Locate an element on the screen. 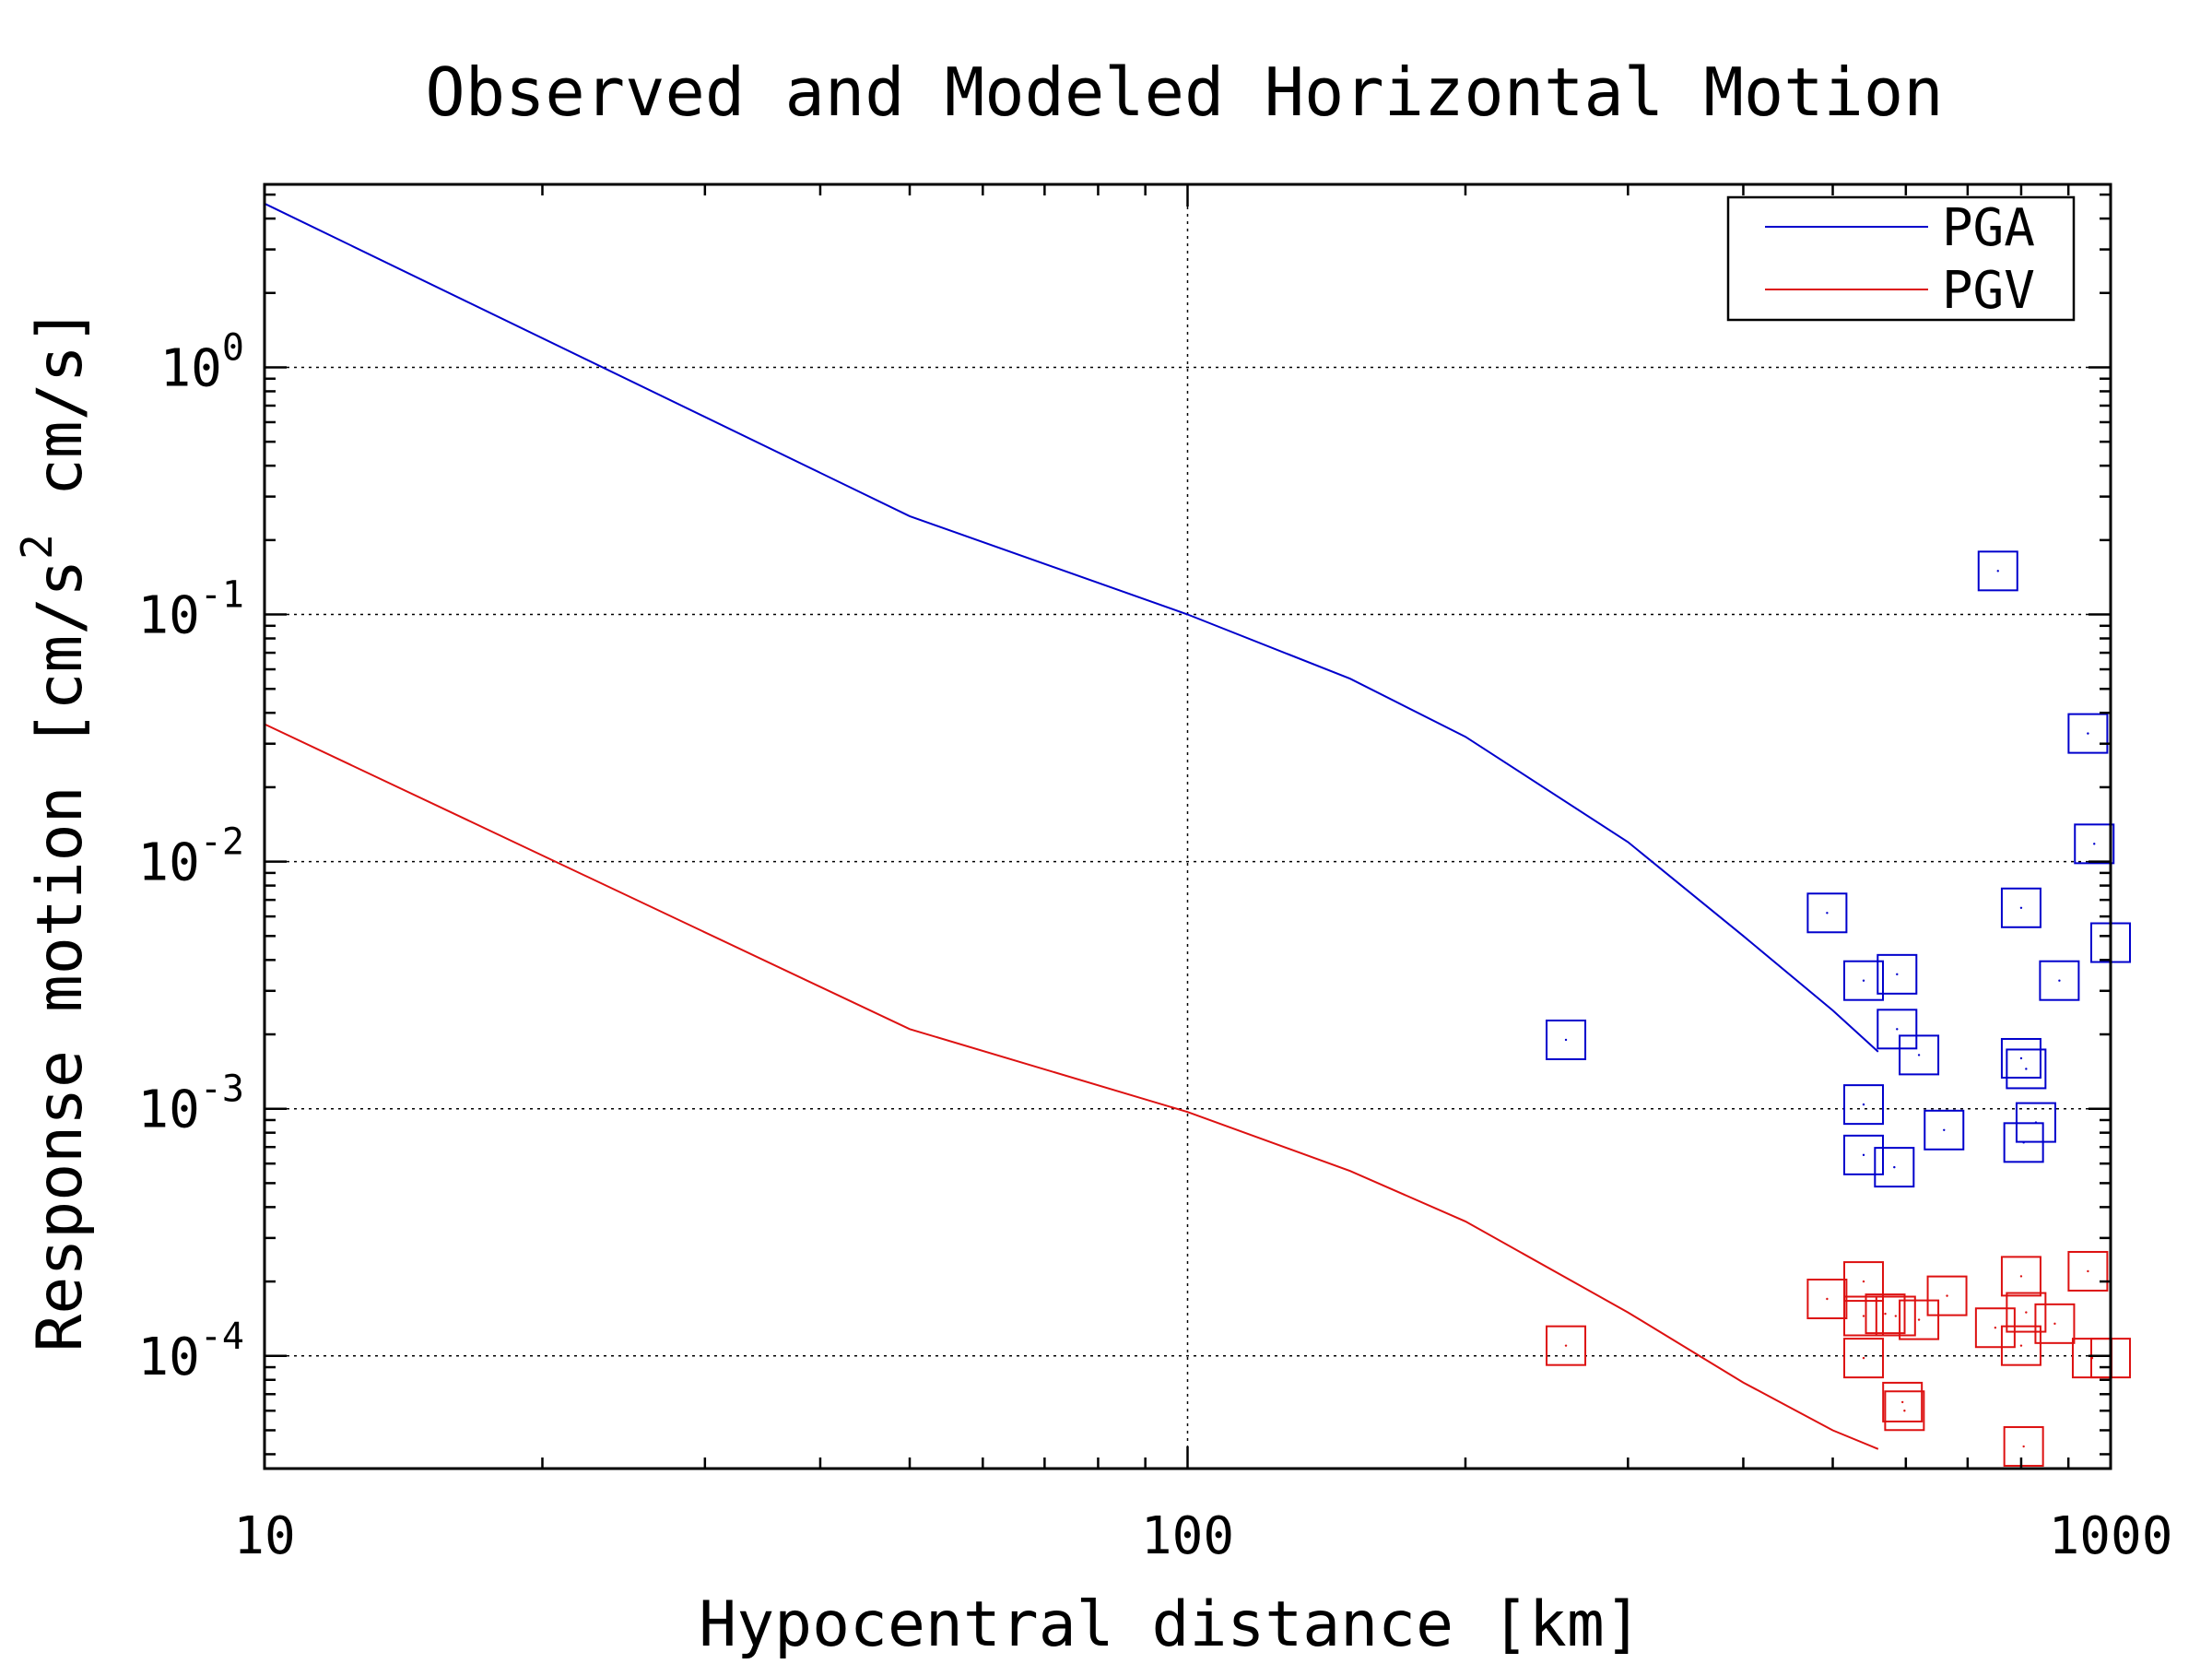 Image resolution: width=2212 pixels, height=1664 pixels. x-tick-label: 1000 is located at coordinates (2111, 1536).